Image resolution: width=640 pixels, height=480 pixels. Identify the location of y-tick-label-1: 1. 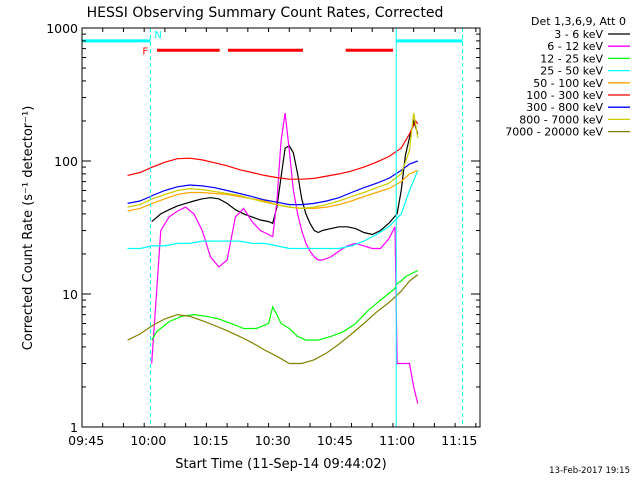
(74, 427).